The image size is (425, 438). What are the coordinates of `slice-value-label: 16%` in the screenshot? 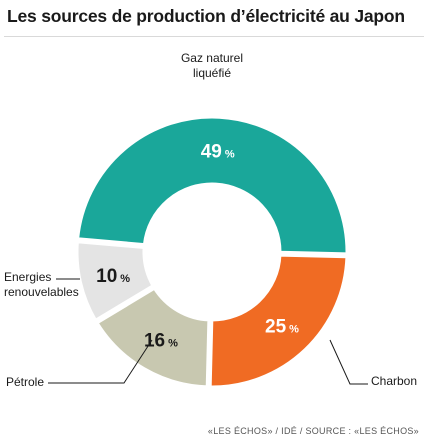 It's located at (161, 341).